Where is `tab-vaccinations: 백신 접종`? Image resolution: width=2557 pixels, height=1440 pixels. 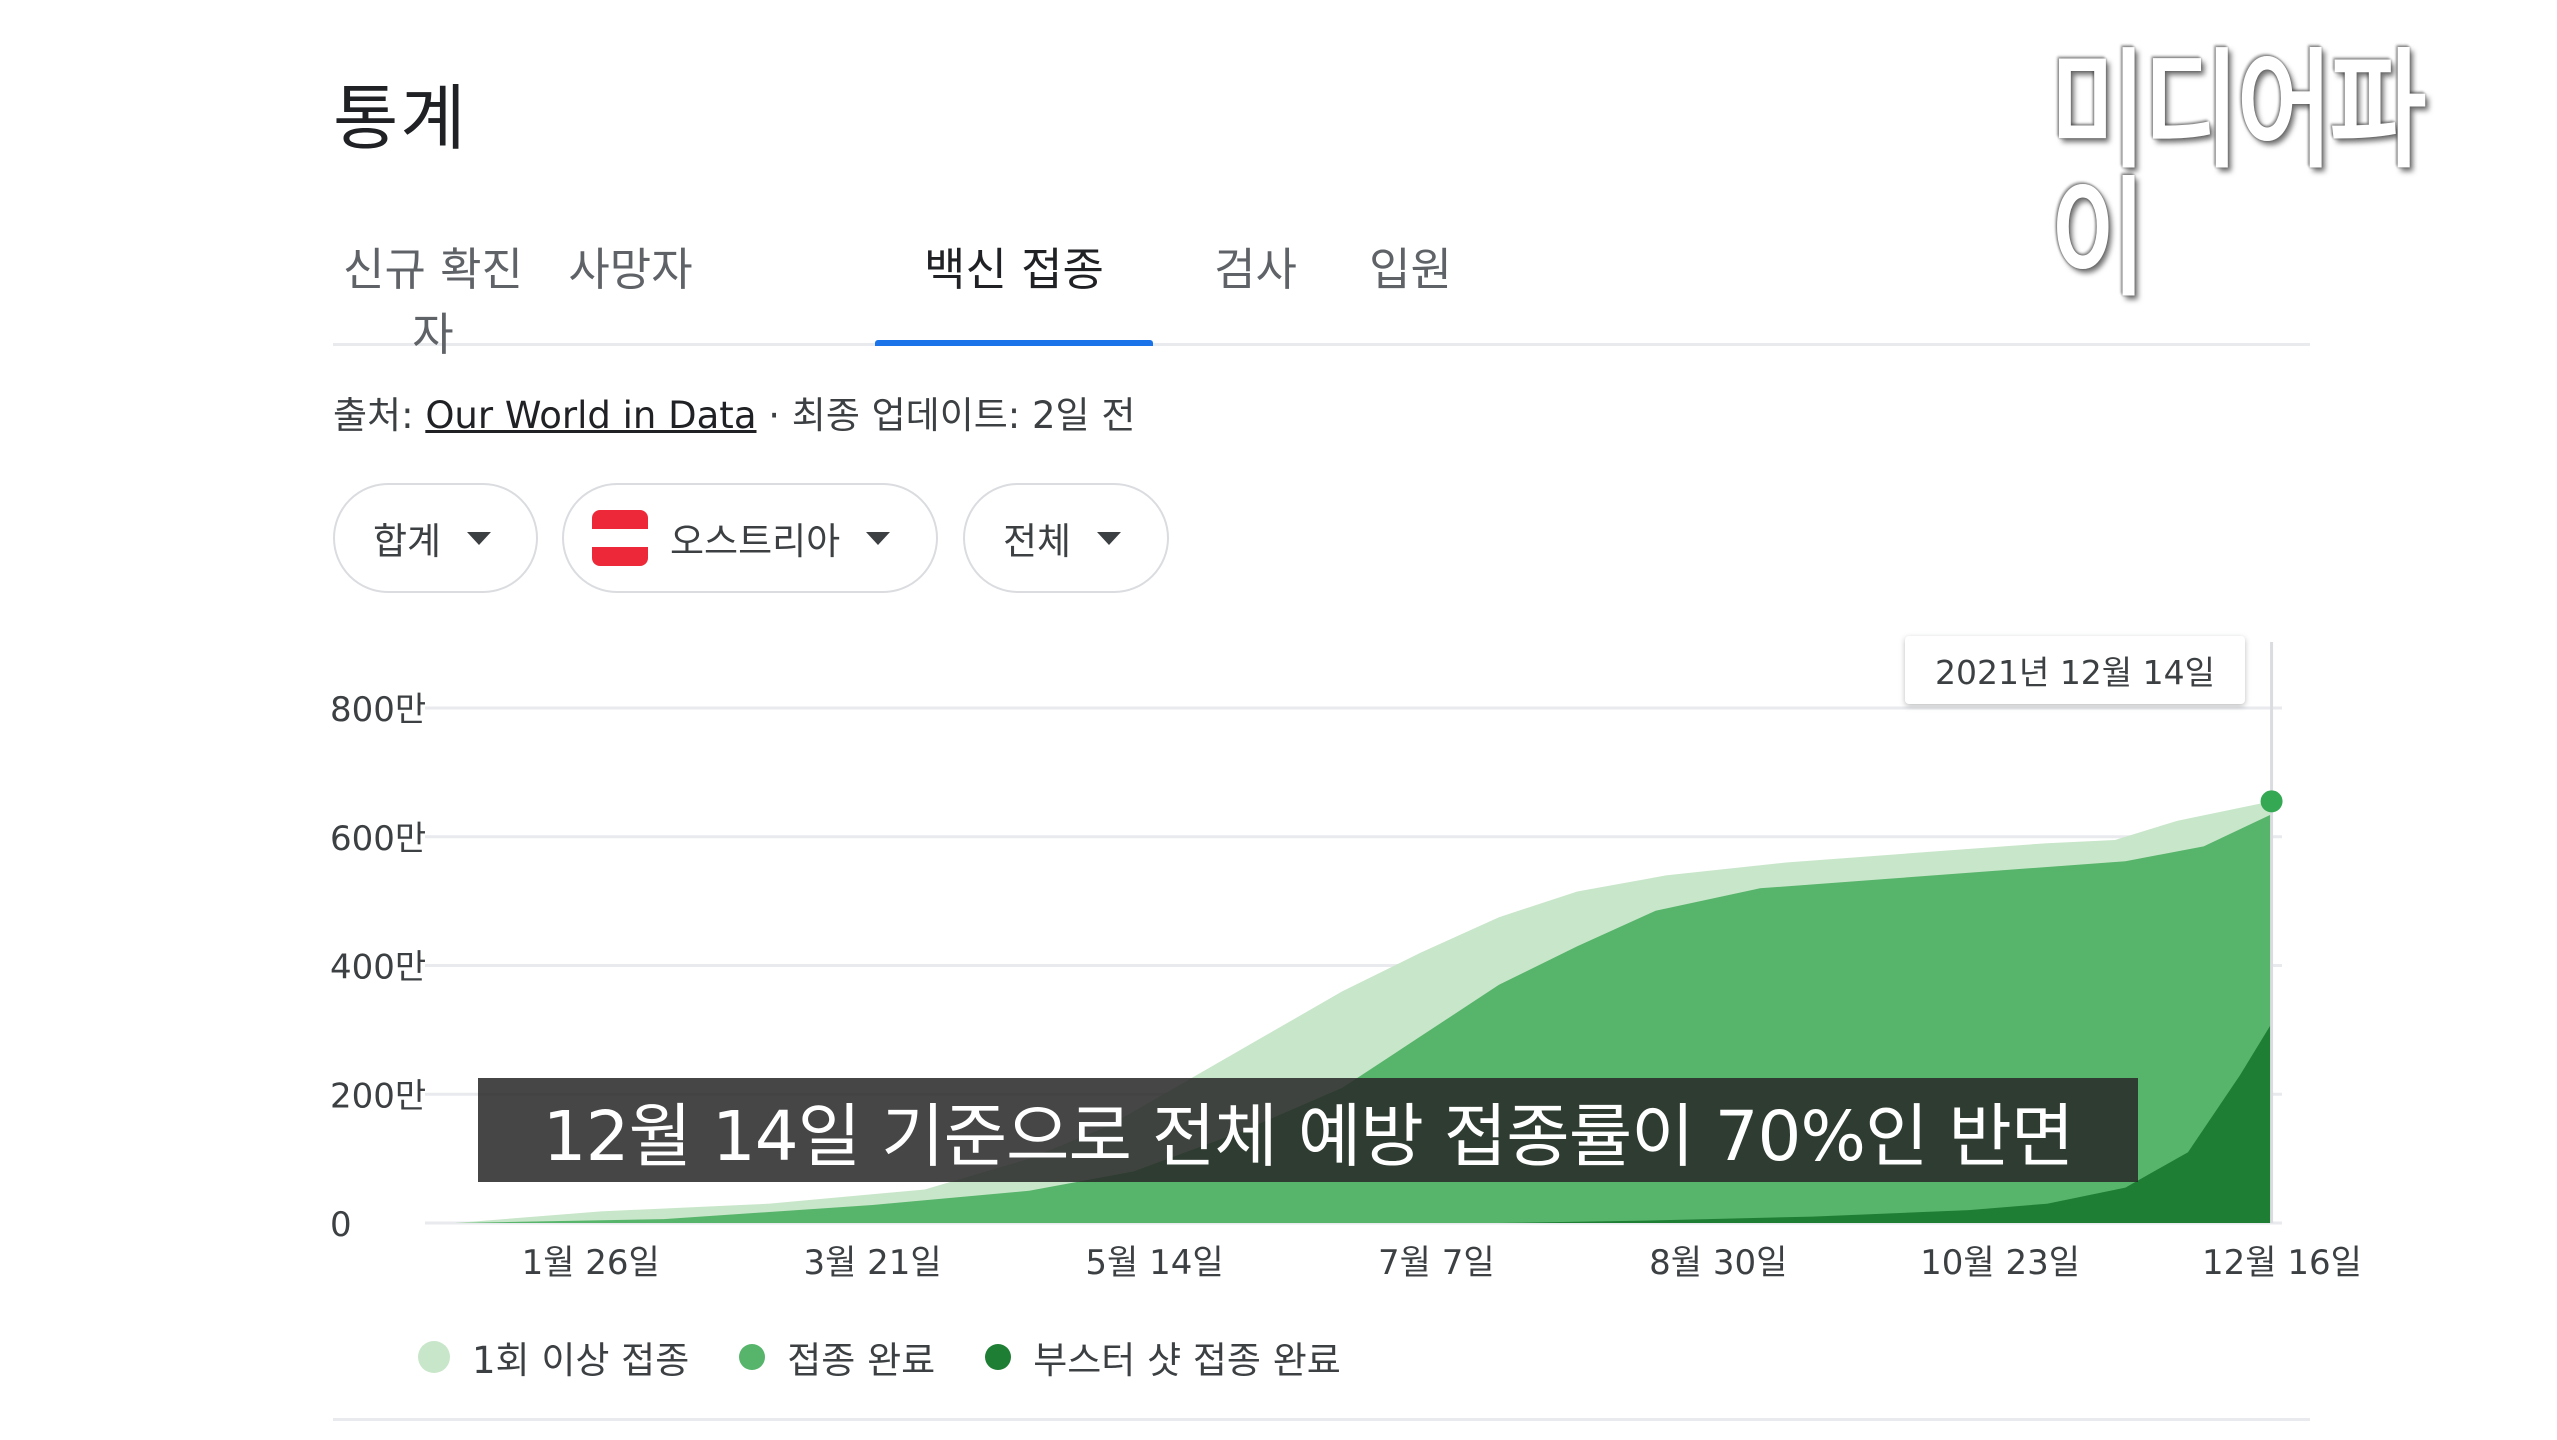
tab-vaccinations: 백신 접종 is located at coordinates (1014, 289).